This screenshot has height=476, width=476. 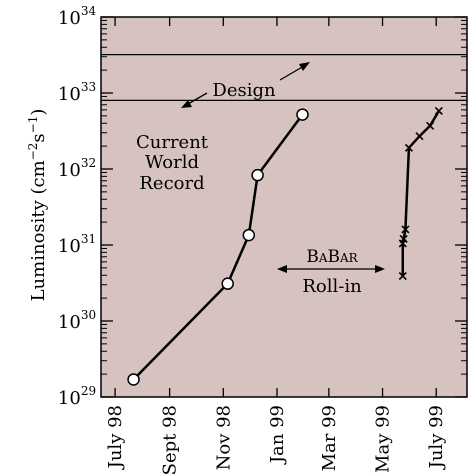 I want to click on y-tick-label: 1032, so click(x=77, y=168).